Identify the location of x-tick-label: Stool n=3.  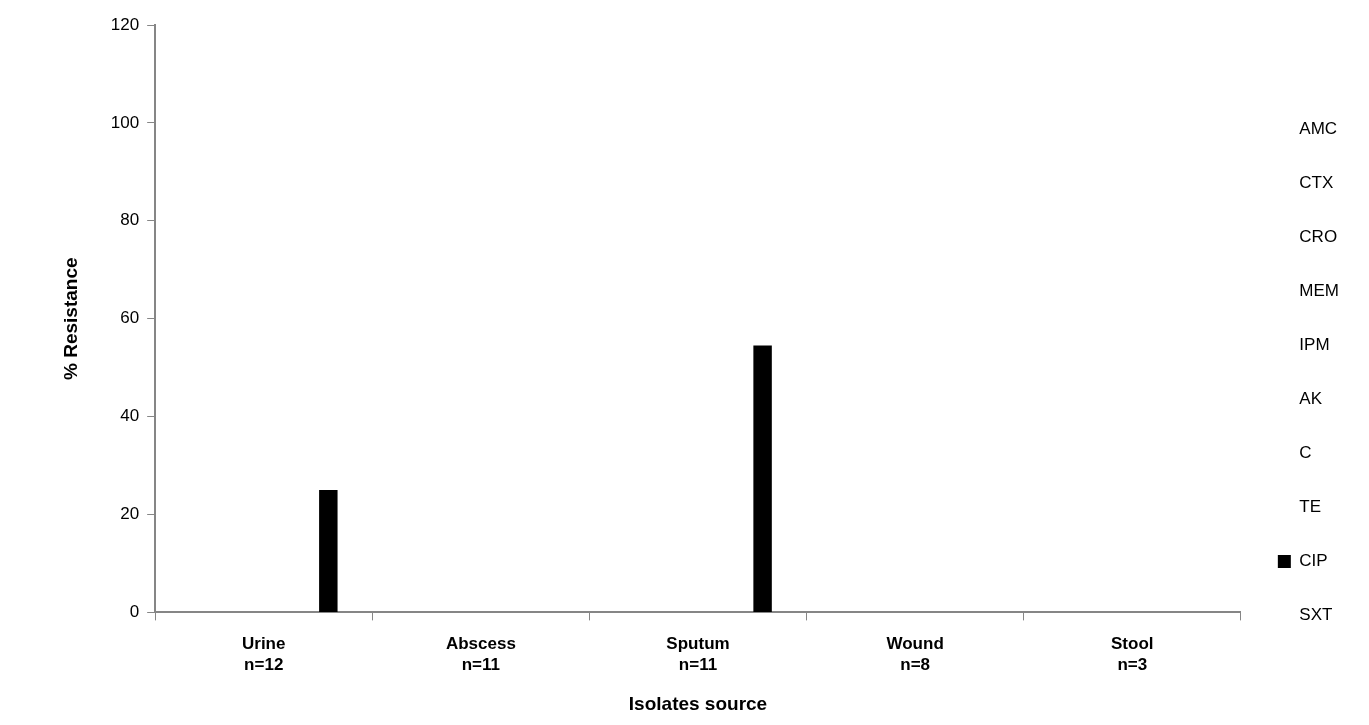
(1132, 654).